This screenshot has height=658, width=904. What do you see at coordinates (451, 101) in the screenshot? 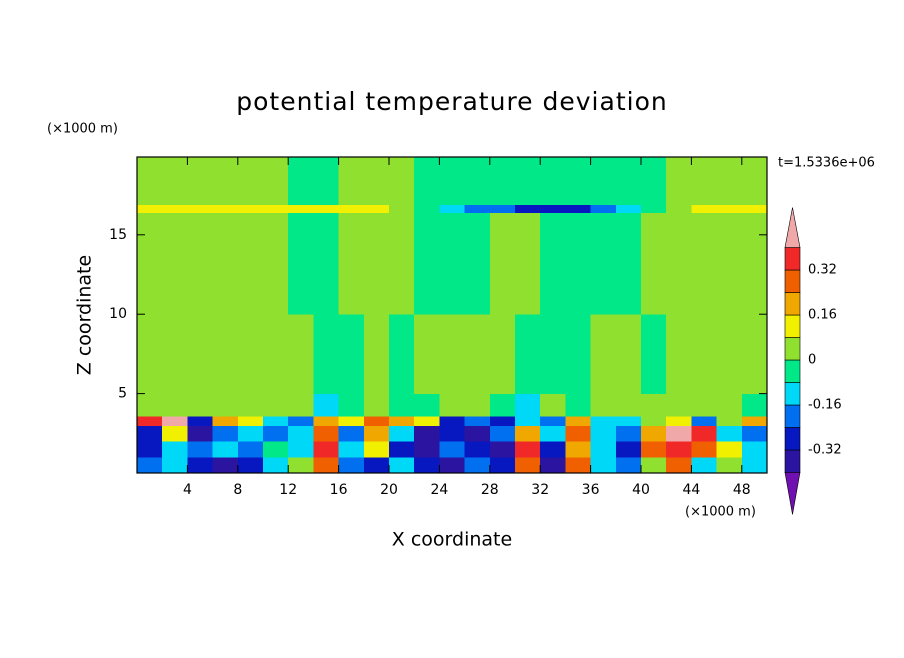
I see `chart-title: potential temperature deviation` at bounding box center [451, 101].